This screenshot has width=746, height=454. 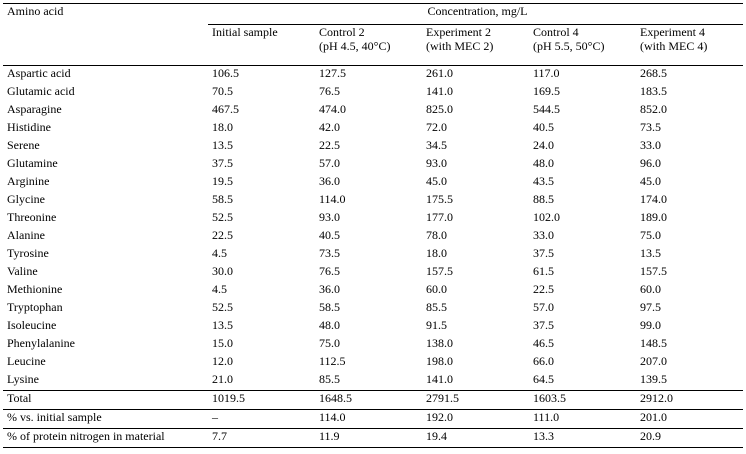 What do you see at coordinates (26, 361) in the screenshot?
I see `amino-acid-name: Leucine` at bounding box center [26, 361].